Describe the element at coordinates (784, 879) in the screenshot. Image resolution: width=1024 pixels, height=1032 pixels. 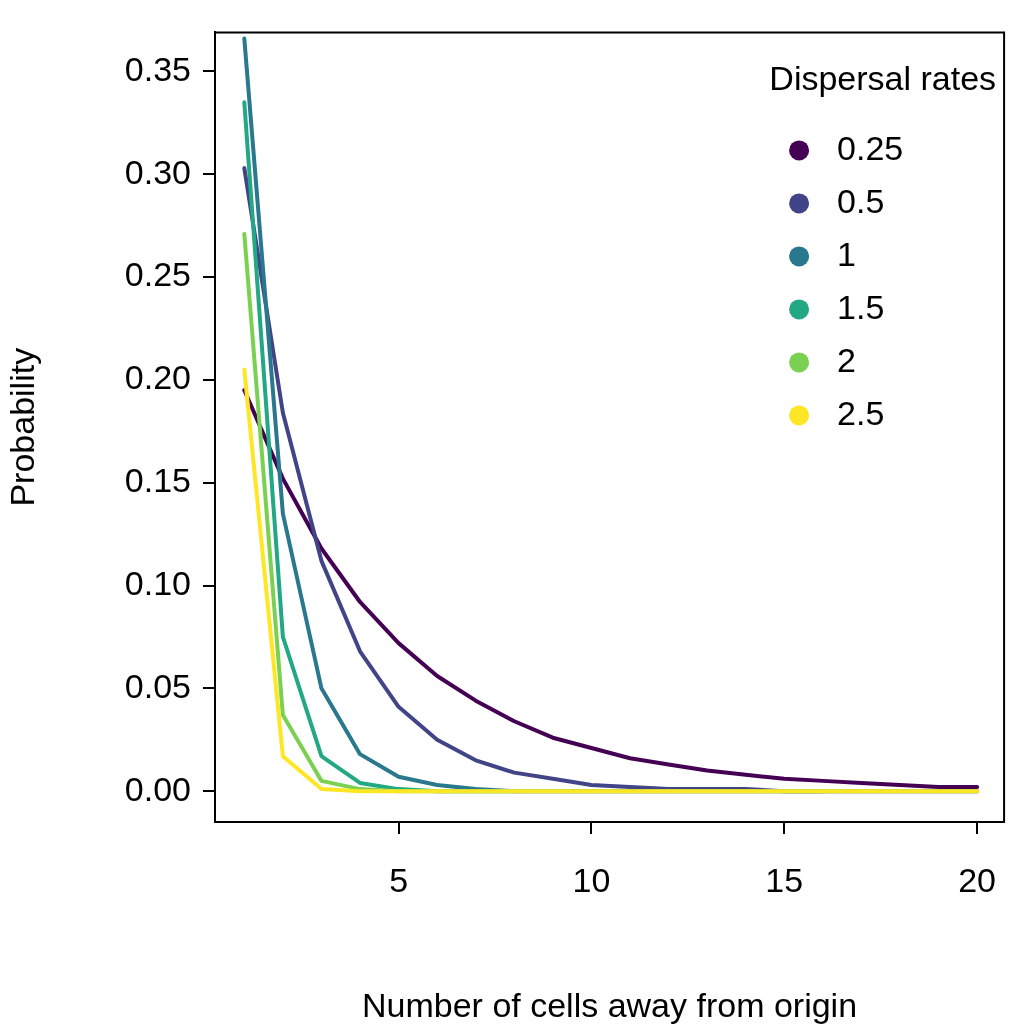
I see `x-tick-label: 15` at that location.